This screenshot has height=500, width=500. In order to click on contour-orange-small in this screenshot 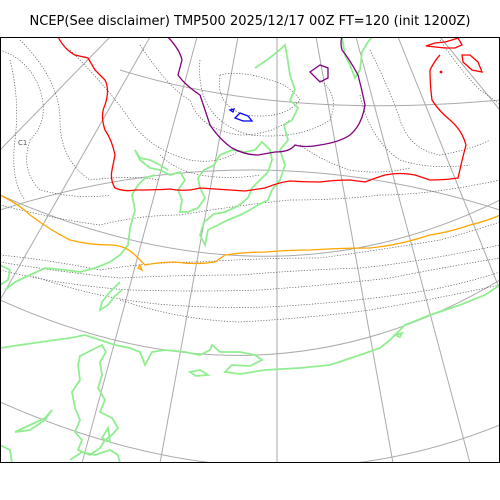, I will do `click(140, 267)`.